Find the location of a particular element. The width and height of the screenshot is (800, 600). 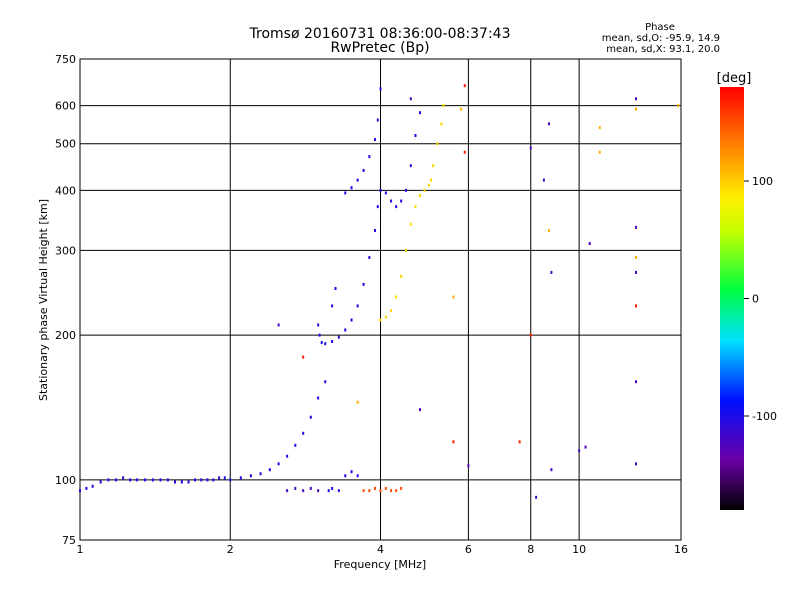

colorbar is located at coordinates (732, 298).